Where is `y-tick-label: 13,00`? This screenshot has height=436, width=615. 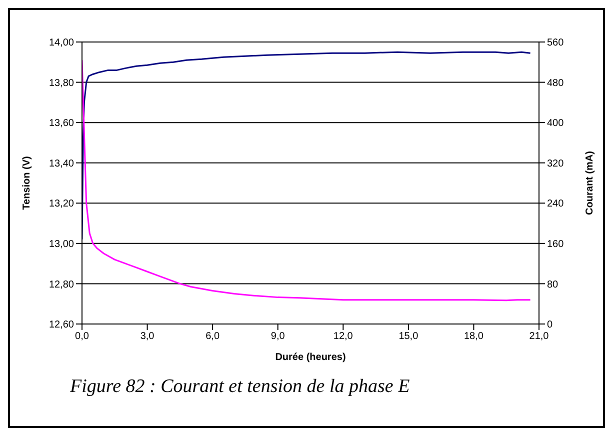
y-tick-label: 13,00 is located at coordinates (61, 244).